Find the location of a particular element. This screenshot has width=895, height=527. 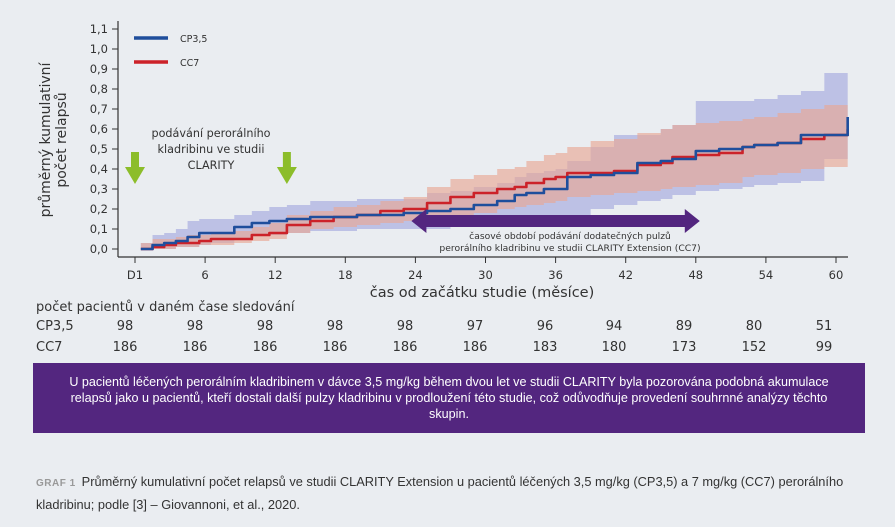

y-axis-label-line1: průměrný kumulativní is located at coordinates (46, 139).